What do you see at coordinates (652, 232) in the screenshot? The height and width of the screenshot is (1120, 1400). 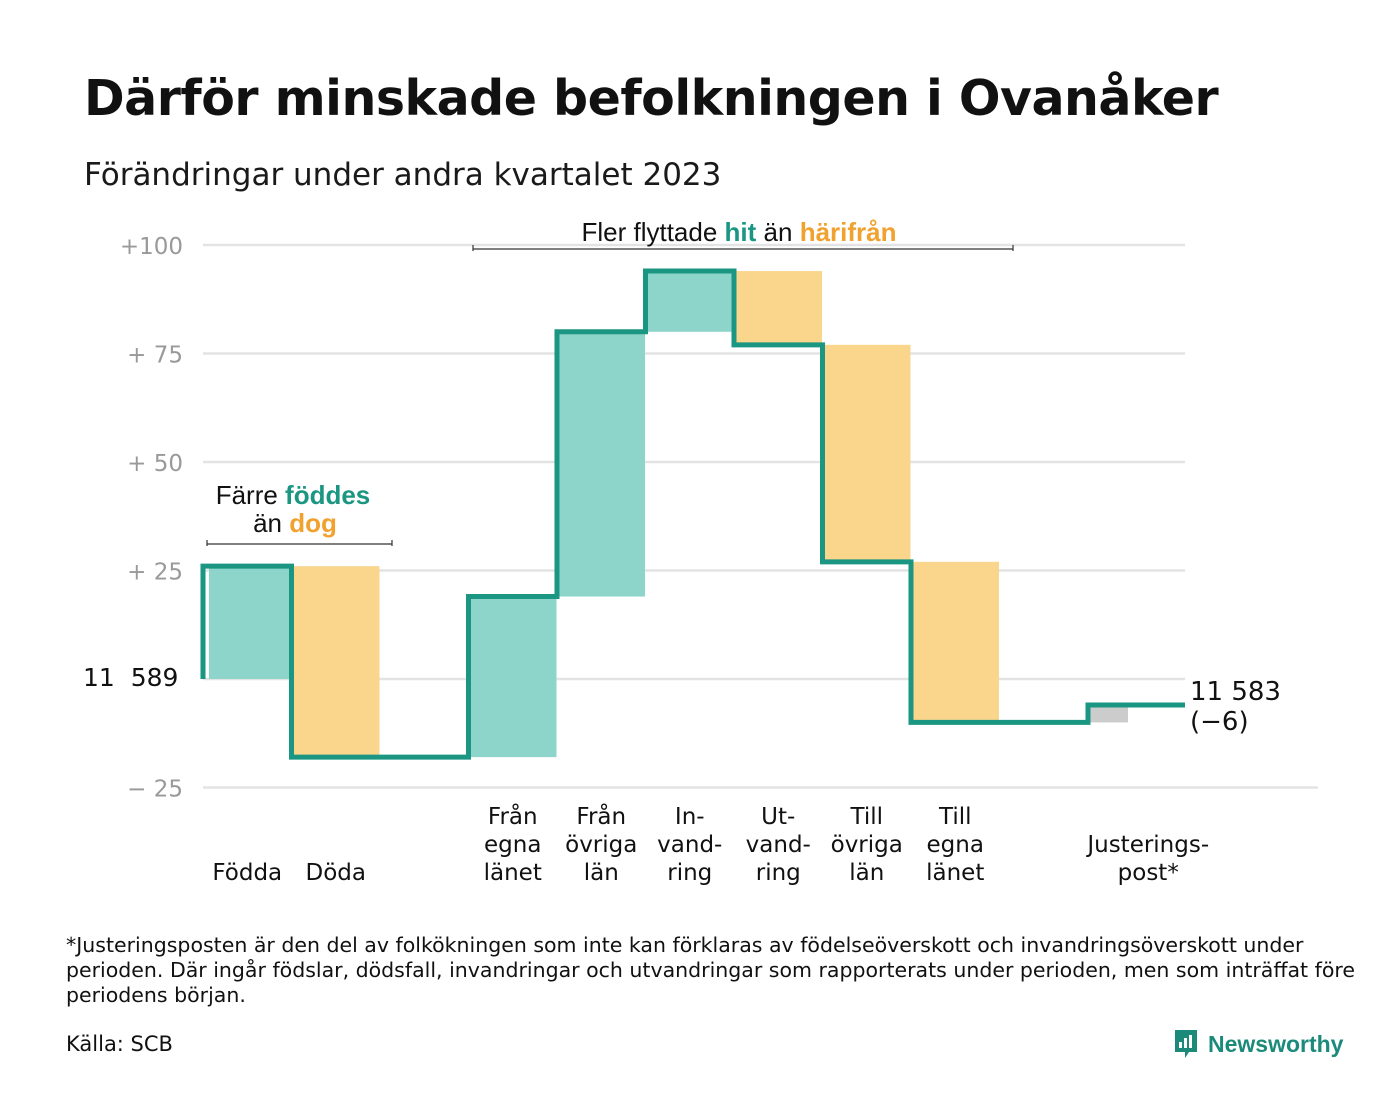 I see `migration-annotation-prefix: Fler flyttade` at bounding box center [652, 232].